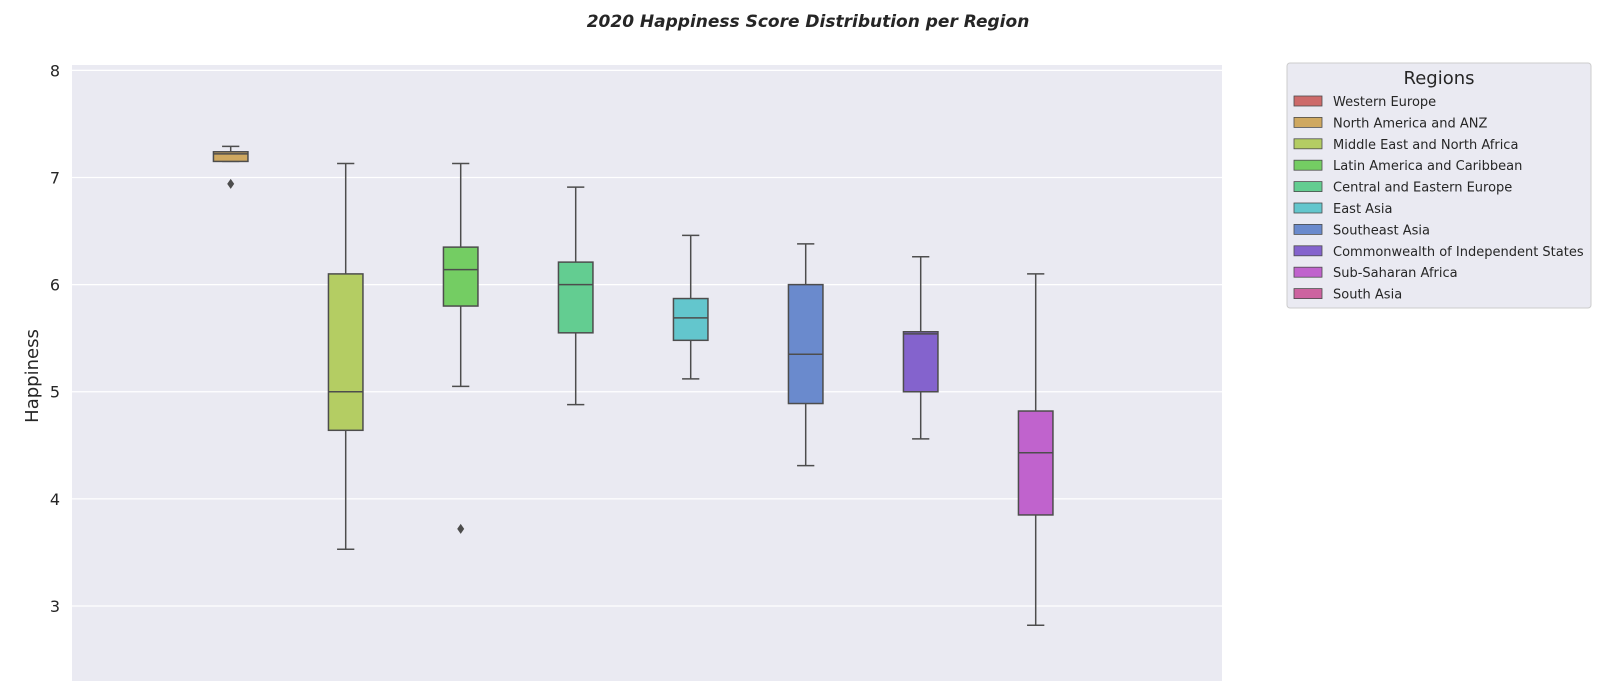 Image resolution: width=1600 pixels, height=700 pixels. Describe the element at coordinates (55, 177) in the screenshot. I see `y-tick-label: 7` at that location.